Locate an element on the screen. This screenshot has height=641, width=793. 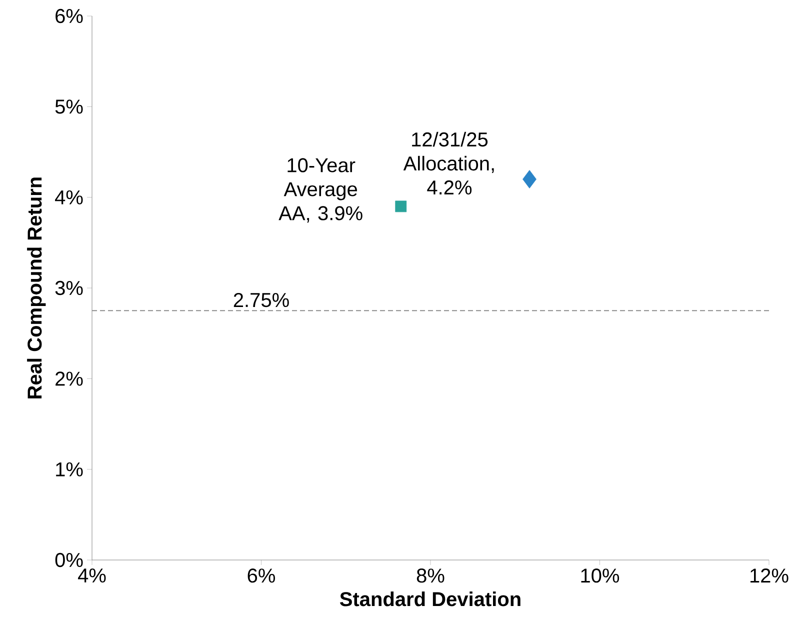
y-tick-label: 4% is located at coordinates (69, 197).